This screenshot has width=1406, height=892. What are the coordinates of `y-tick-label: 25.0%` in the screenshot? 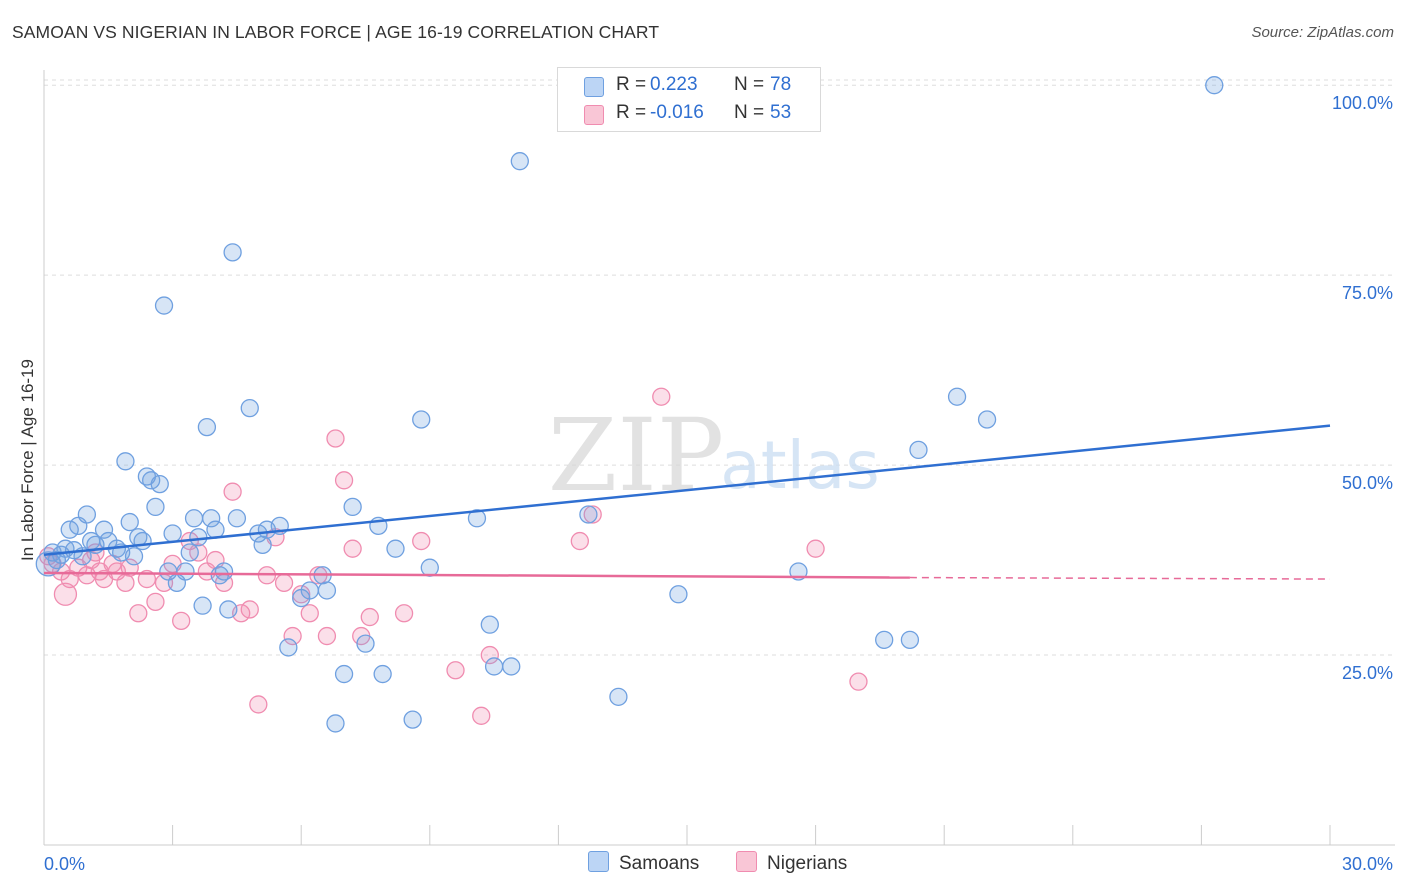 It's located at (1367, 673).